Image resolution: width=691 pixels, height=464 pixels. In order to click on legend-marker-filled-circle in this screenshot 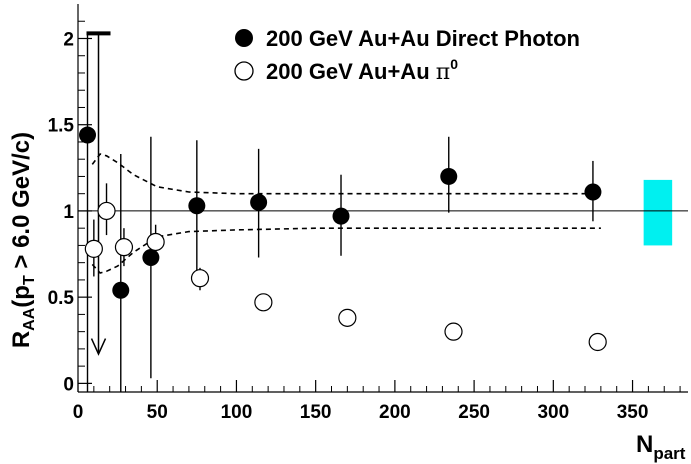, I will do `click(244, 38)`.